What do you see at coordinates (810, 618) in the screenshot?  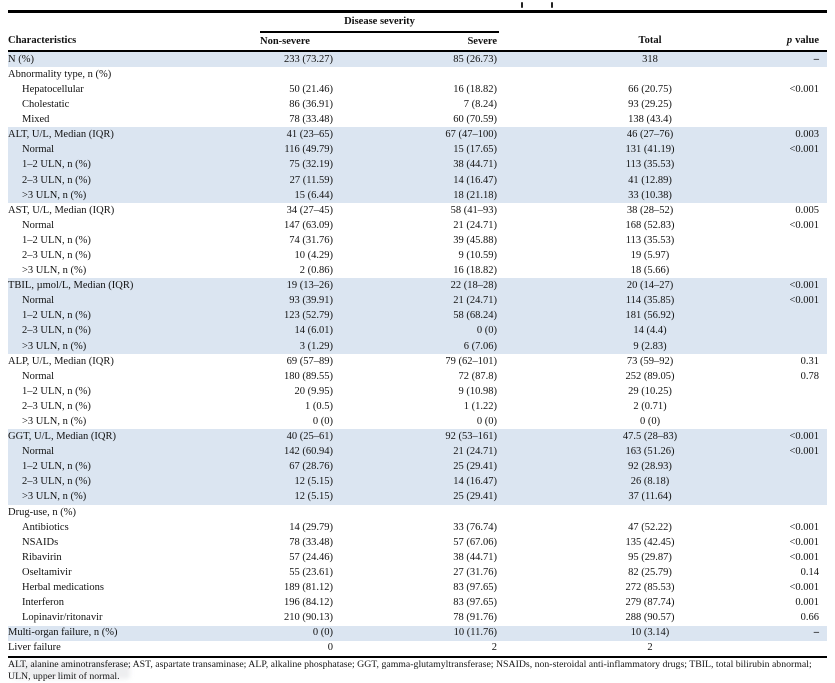 I see `p-value-cell: 0.66` at bounding box center [810, 618].